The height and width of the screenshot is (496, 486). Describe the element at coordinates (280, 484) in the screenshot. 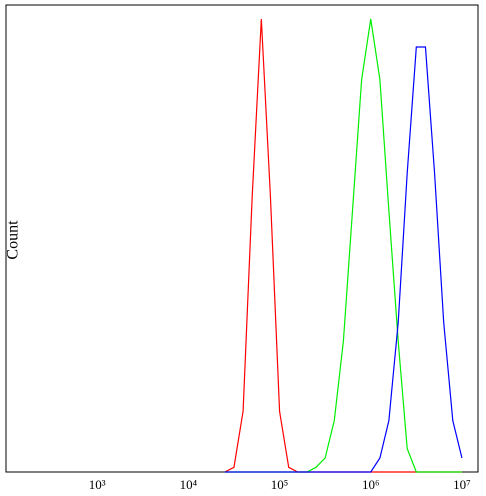

I see `x-tick-label: 10⁵` at that location.